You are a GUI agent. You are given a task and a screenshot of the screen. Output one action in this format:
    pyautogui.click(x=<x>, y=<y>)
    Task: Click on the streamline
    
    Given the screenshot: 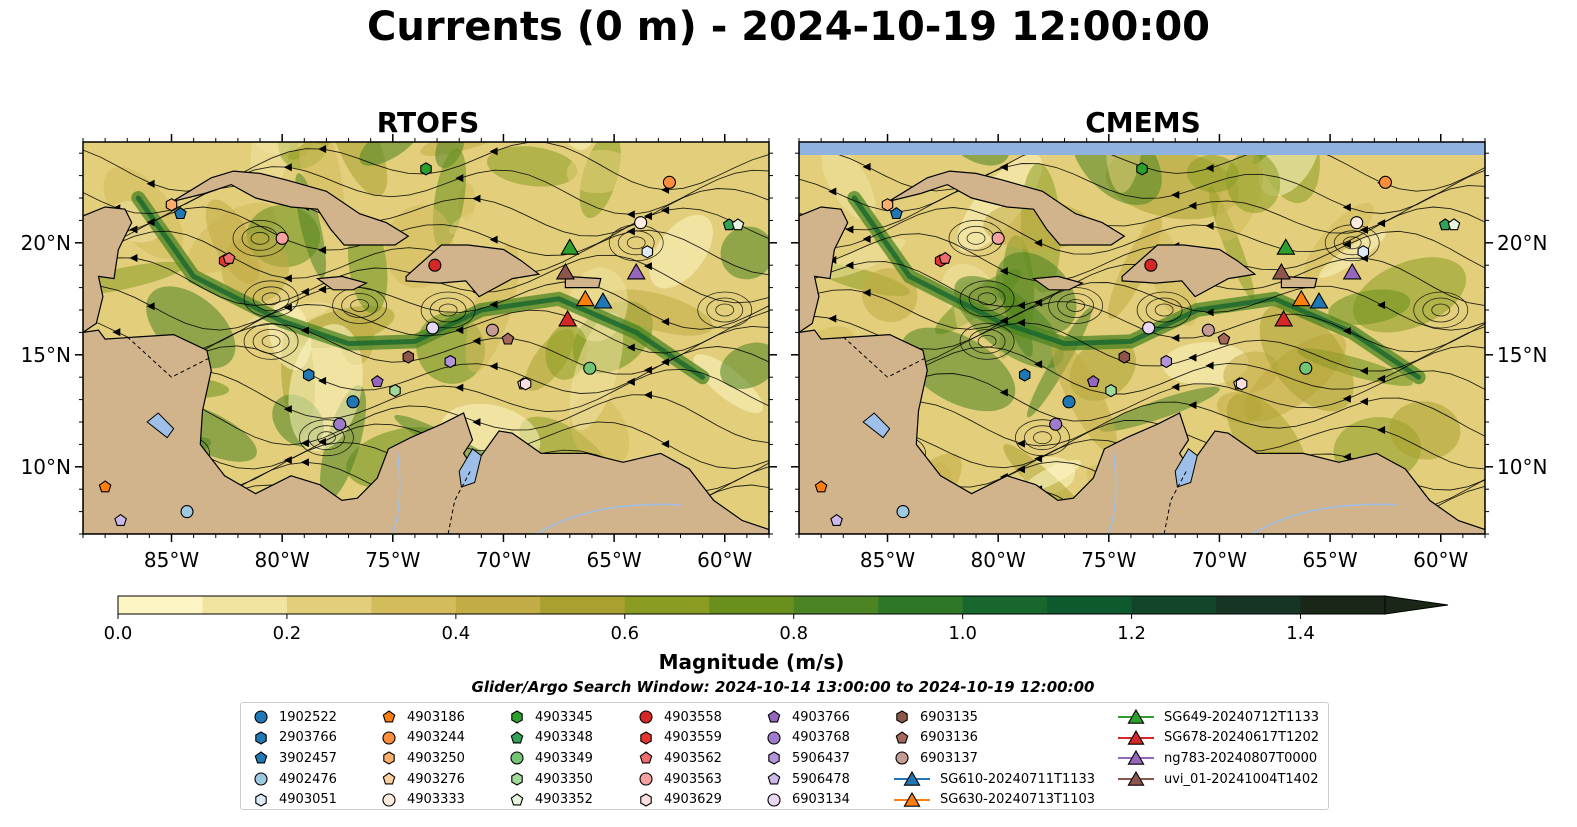 What is the action you would take?
    pyautogui.click(x=1142, y=256)
    